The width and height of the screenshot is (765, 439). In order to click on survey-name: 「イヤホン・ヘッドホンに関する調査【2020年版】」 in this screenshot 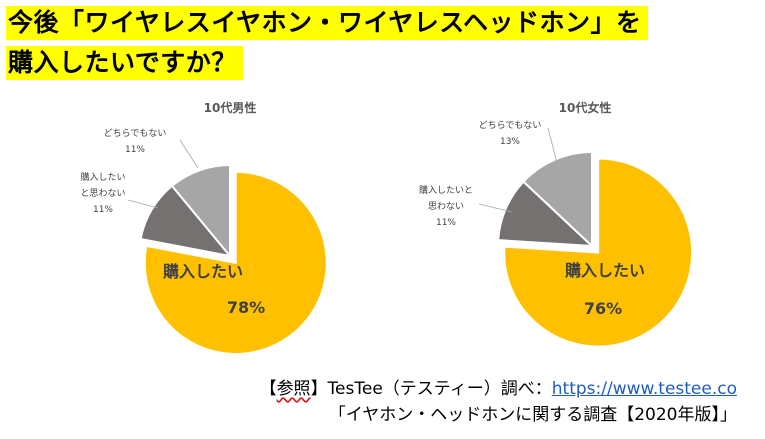, I will do `click(532, 415)`.